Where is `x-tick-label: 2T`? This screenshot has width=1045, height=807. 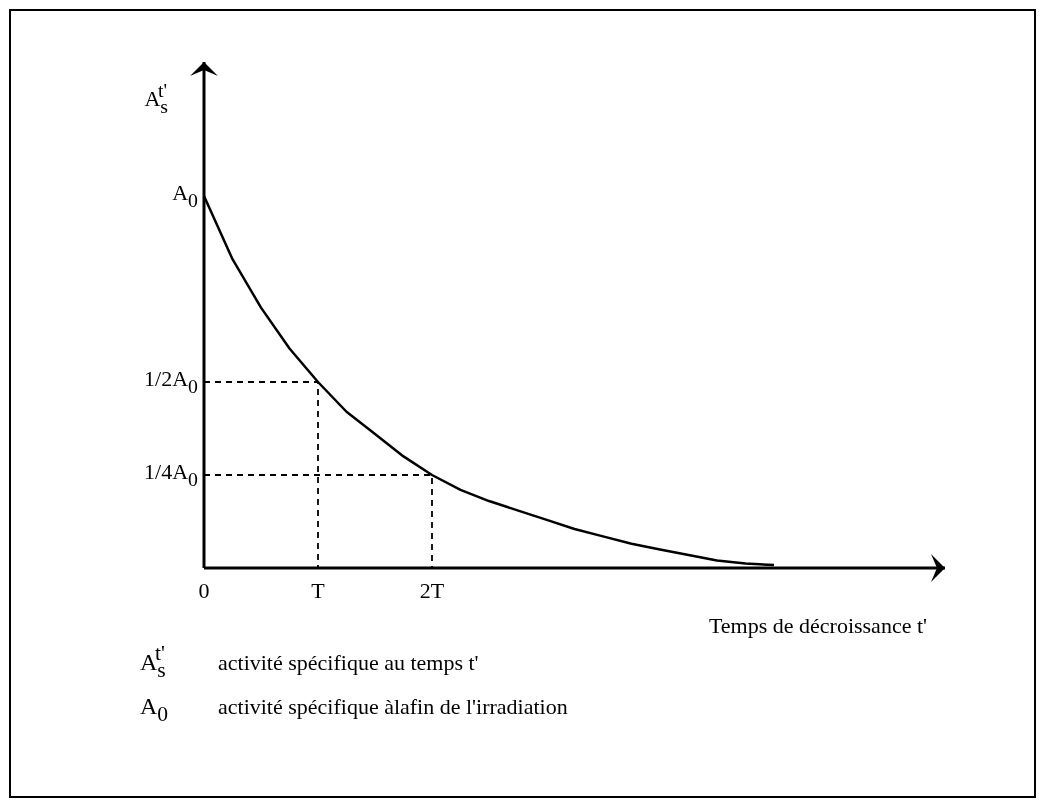
x-tick-label: 2T is located at coordinates (432, 590).